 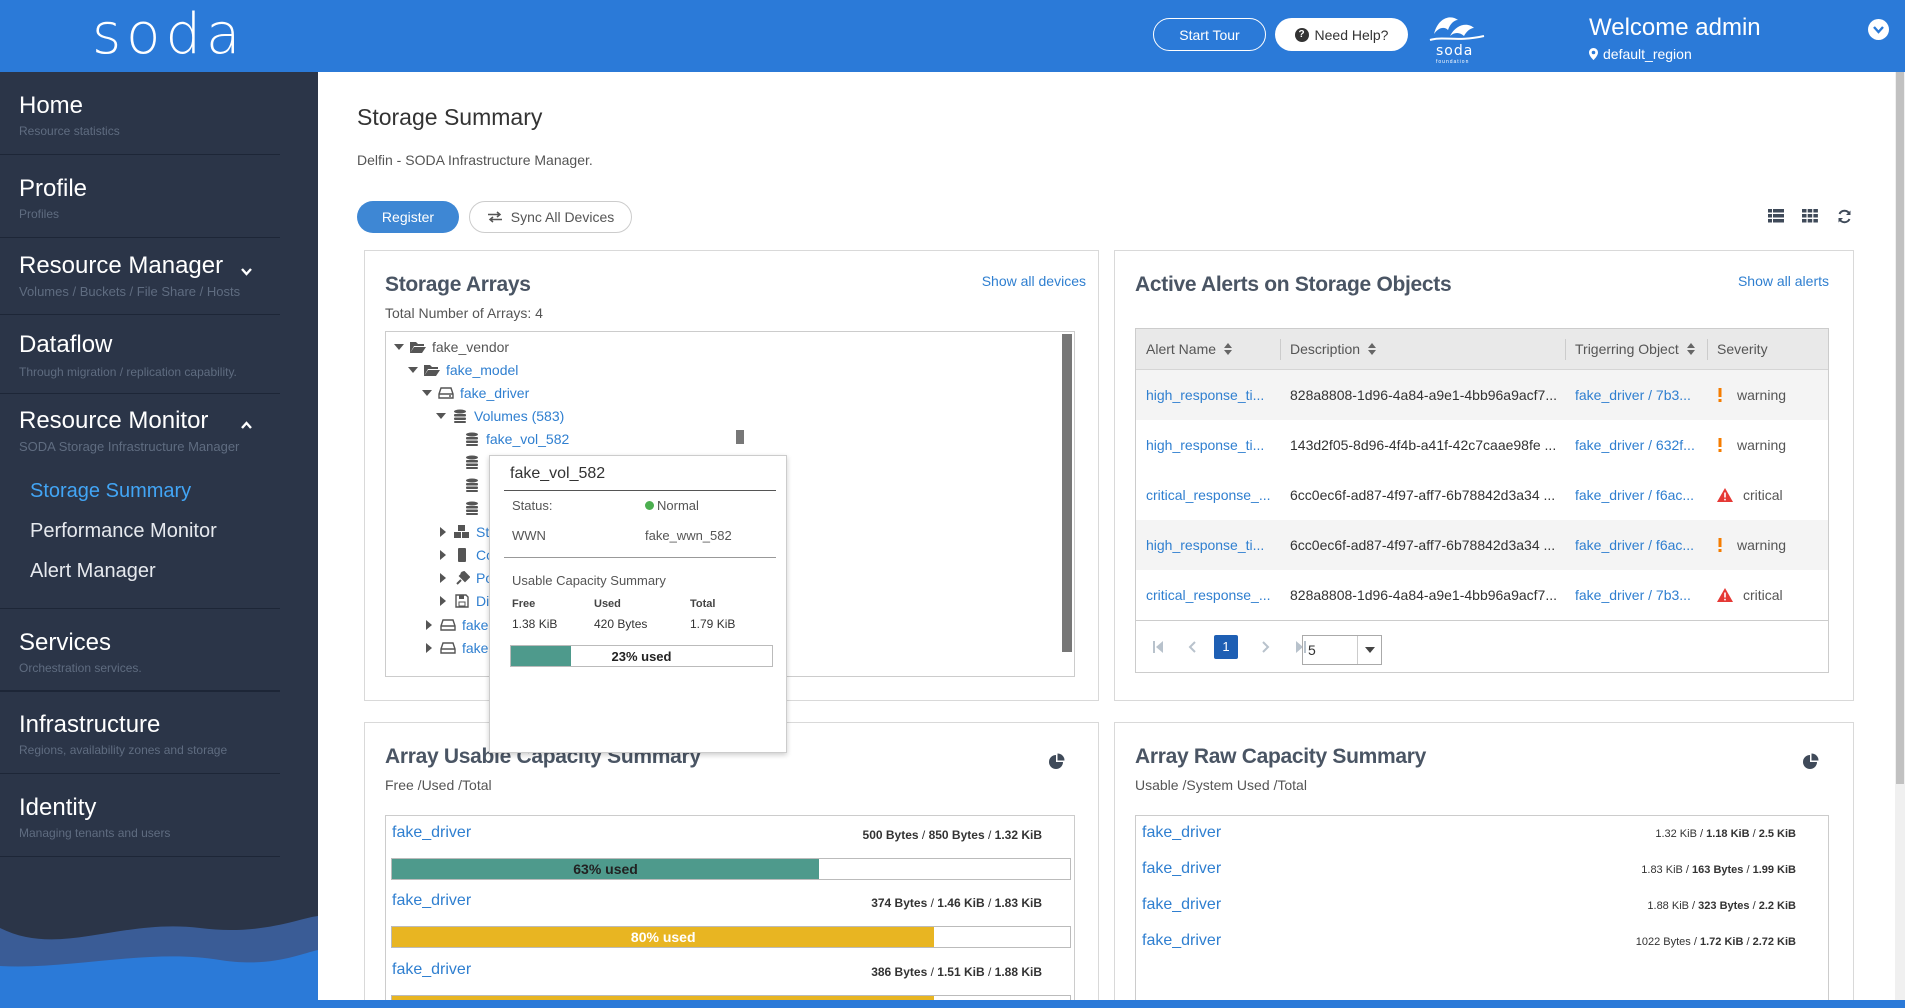 I want to click on grid-view-icon, so click(x=1810, y=216).